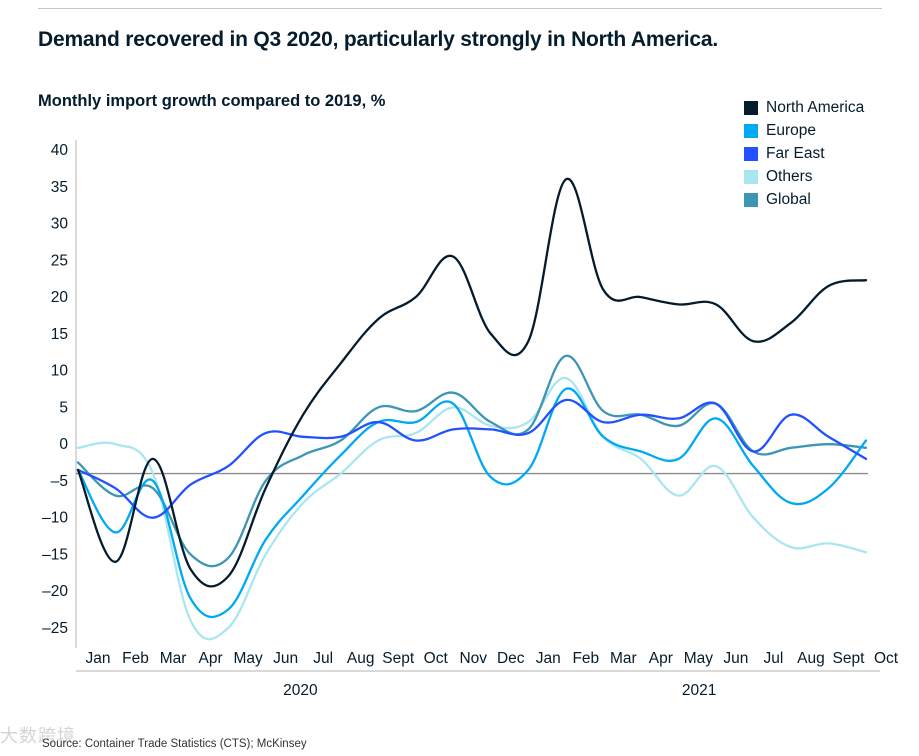 This screenshot has height=756, width=919. What do you see at coordinates (59, 334) in the screenshot?
I see `y-tick-label: 15` at bounding box center [59, 334].